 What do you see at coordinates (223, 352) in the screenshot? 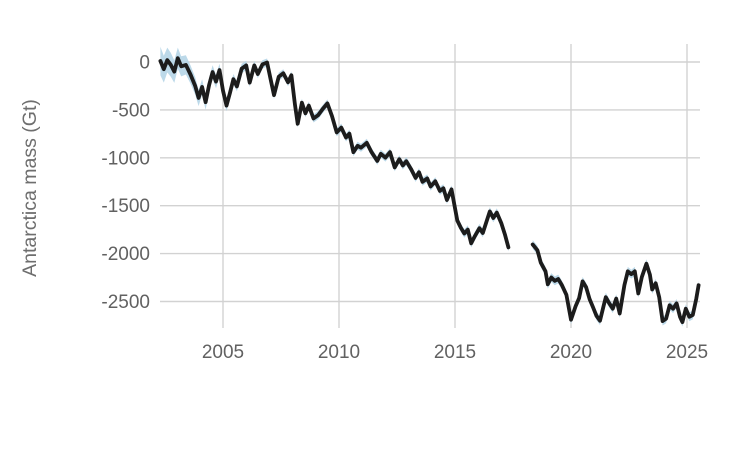
I see `x-tick-label: 2005` at bounding box center [223, 352].